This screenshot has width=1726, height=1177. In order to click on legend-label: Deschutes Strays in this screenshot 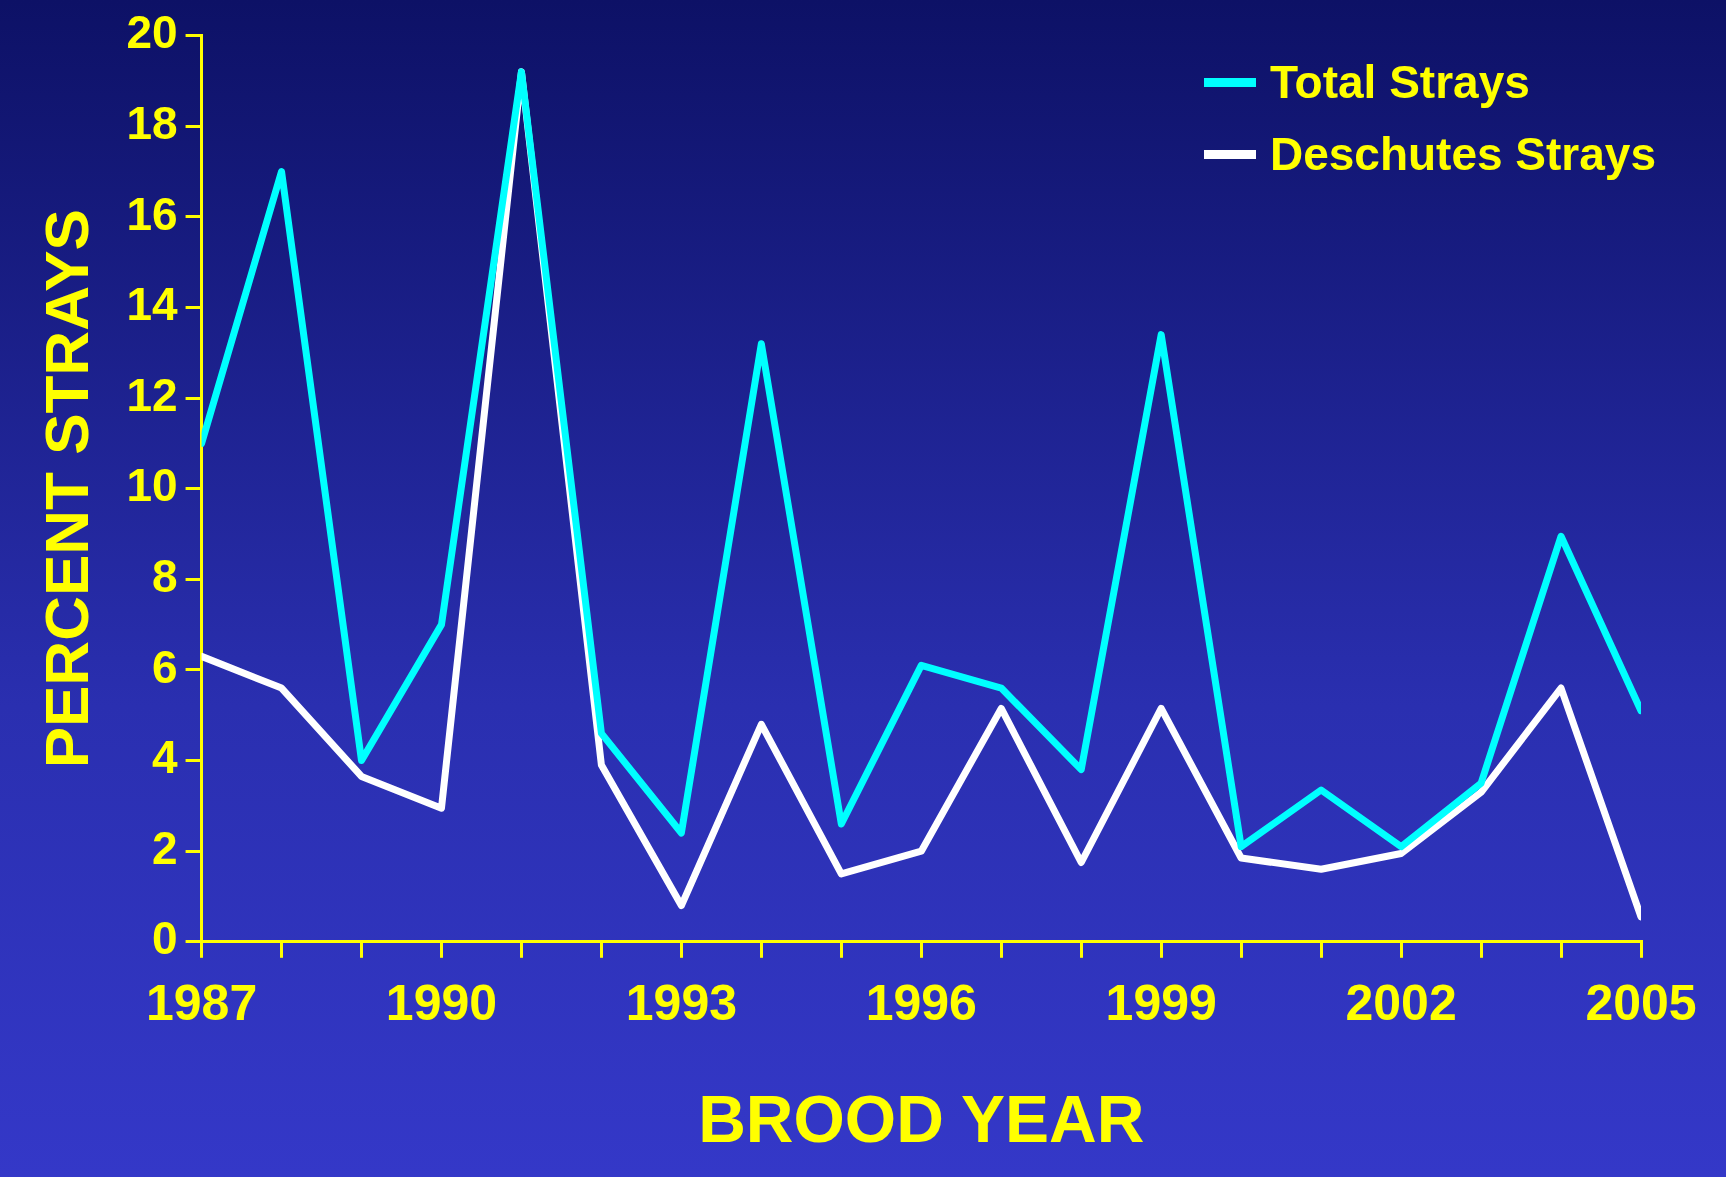, I will do `click(1462, 154)`.